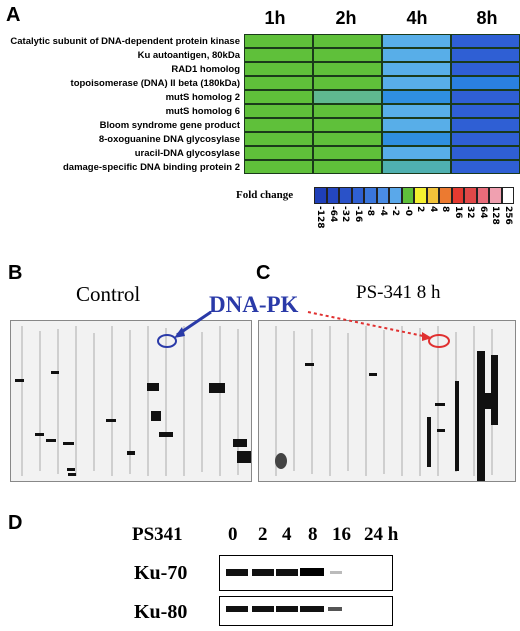  What do you see at coordinates (202, 111) in the screenshot?
I see `gene-label: mutS homolog 6` at bounding box center [202, 111].